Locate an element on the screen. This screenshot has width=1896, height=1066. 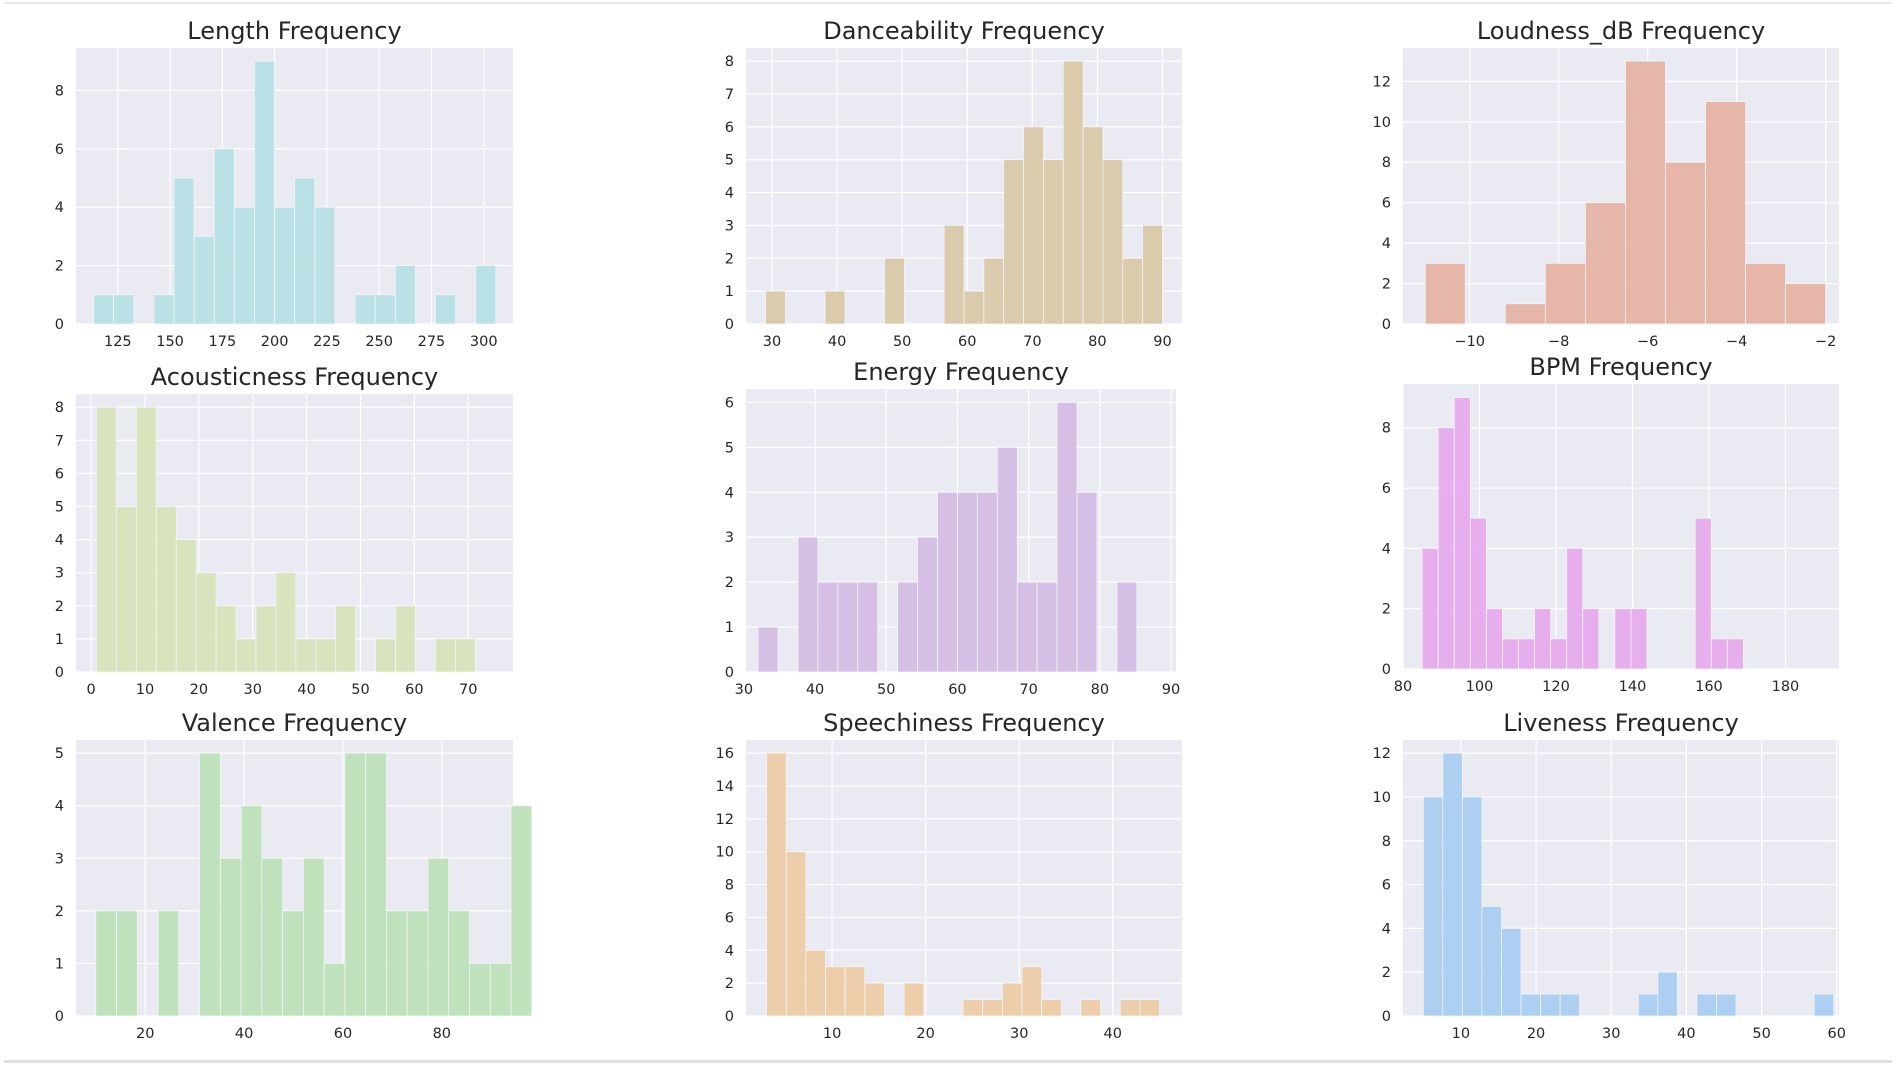
y-tick-label: 2 is located at coordinates (59, 267).